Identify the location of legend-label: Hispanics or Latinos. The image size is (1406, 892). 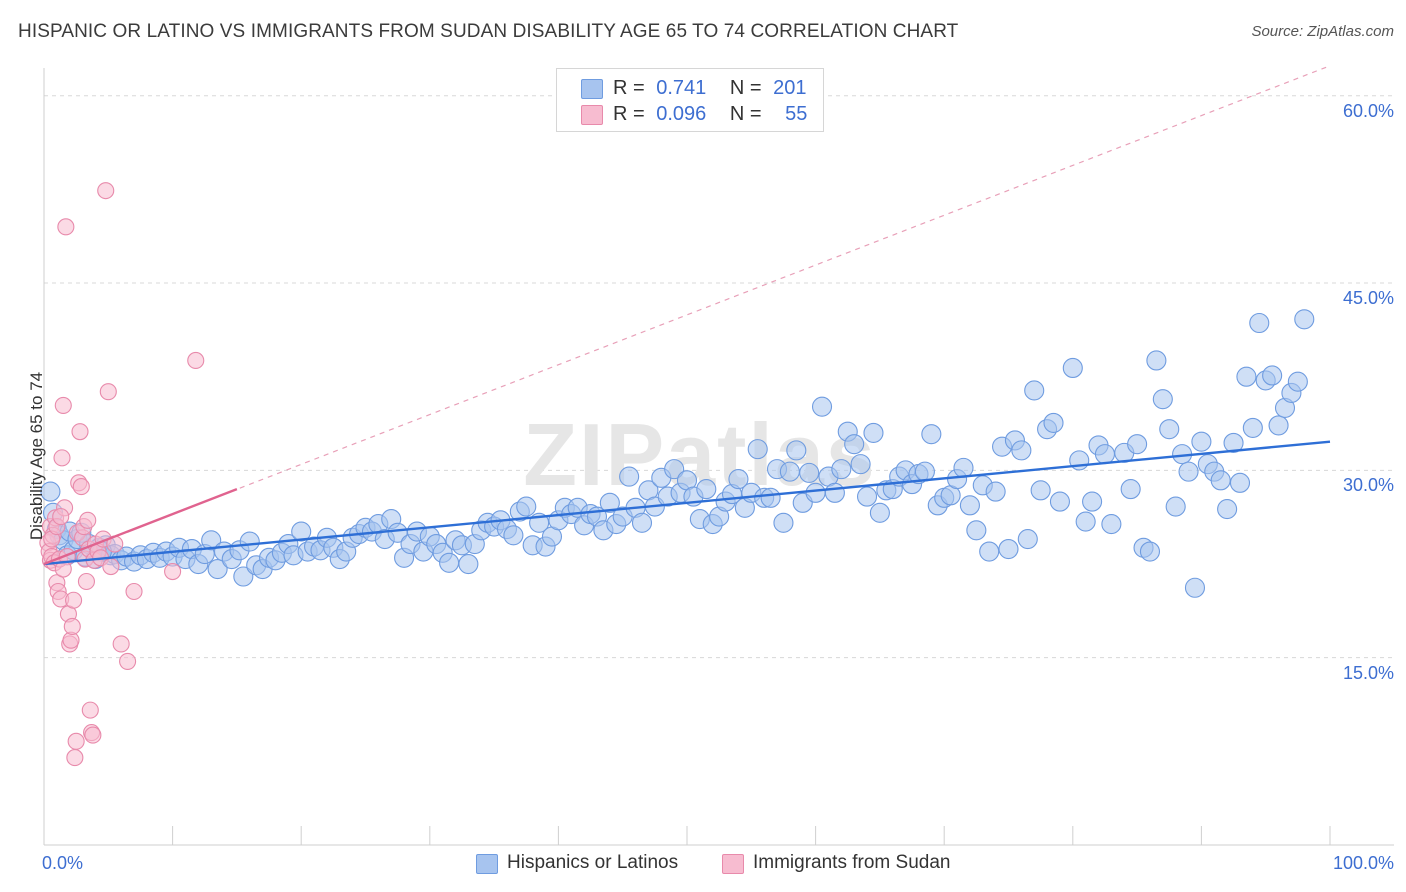
(593, 862).